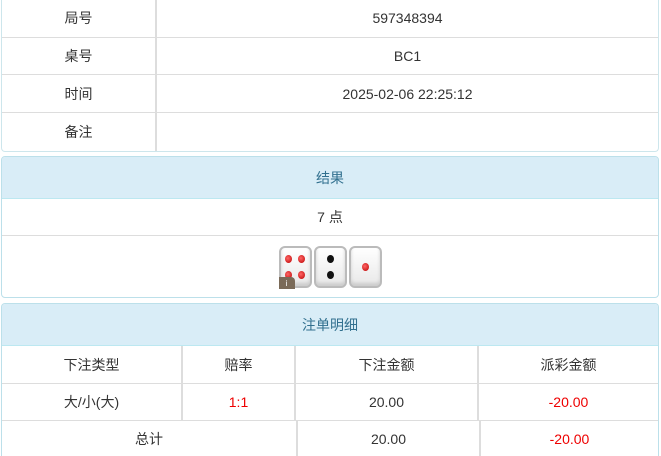  I want to click on odds: 1:1, so click(239, 402).